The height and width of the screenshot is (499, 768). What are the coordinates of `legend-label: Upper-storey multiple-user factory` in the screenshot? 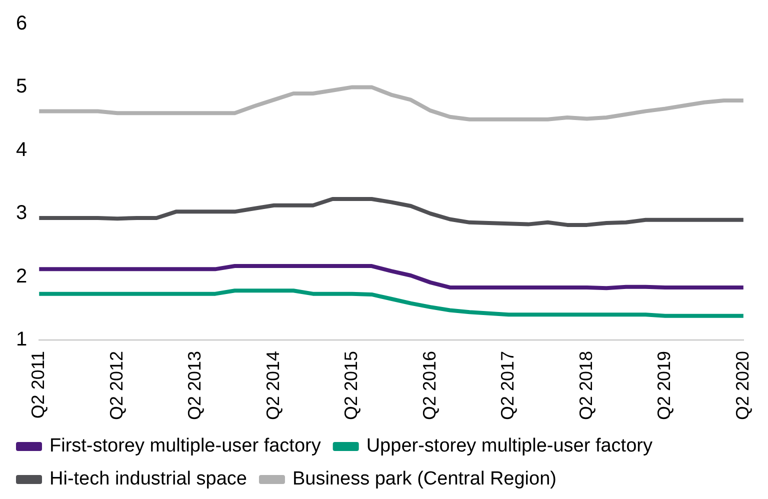 It's located at (509, 446).